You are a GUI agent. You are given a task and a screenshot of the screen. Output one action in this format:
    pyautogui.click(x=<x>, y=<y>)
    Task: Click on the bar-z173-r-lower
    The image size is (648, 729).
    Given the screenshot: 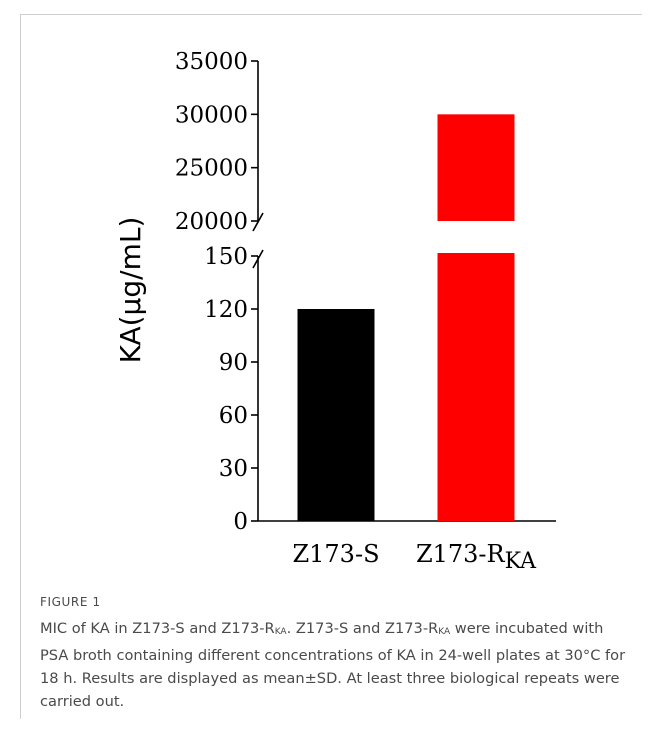 What is the action you would take?
    pyautogui.click(x=476, y=387)
    